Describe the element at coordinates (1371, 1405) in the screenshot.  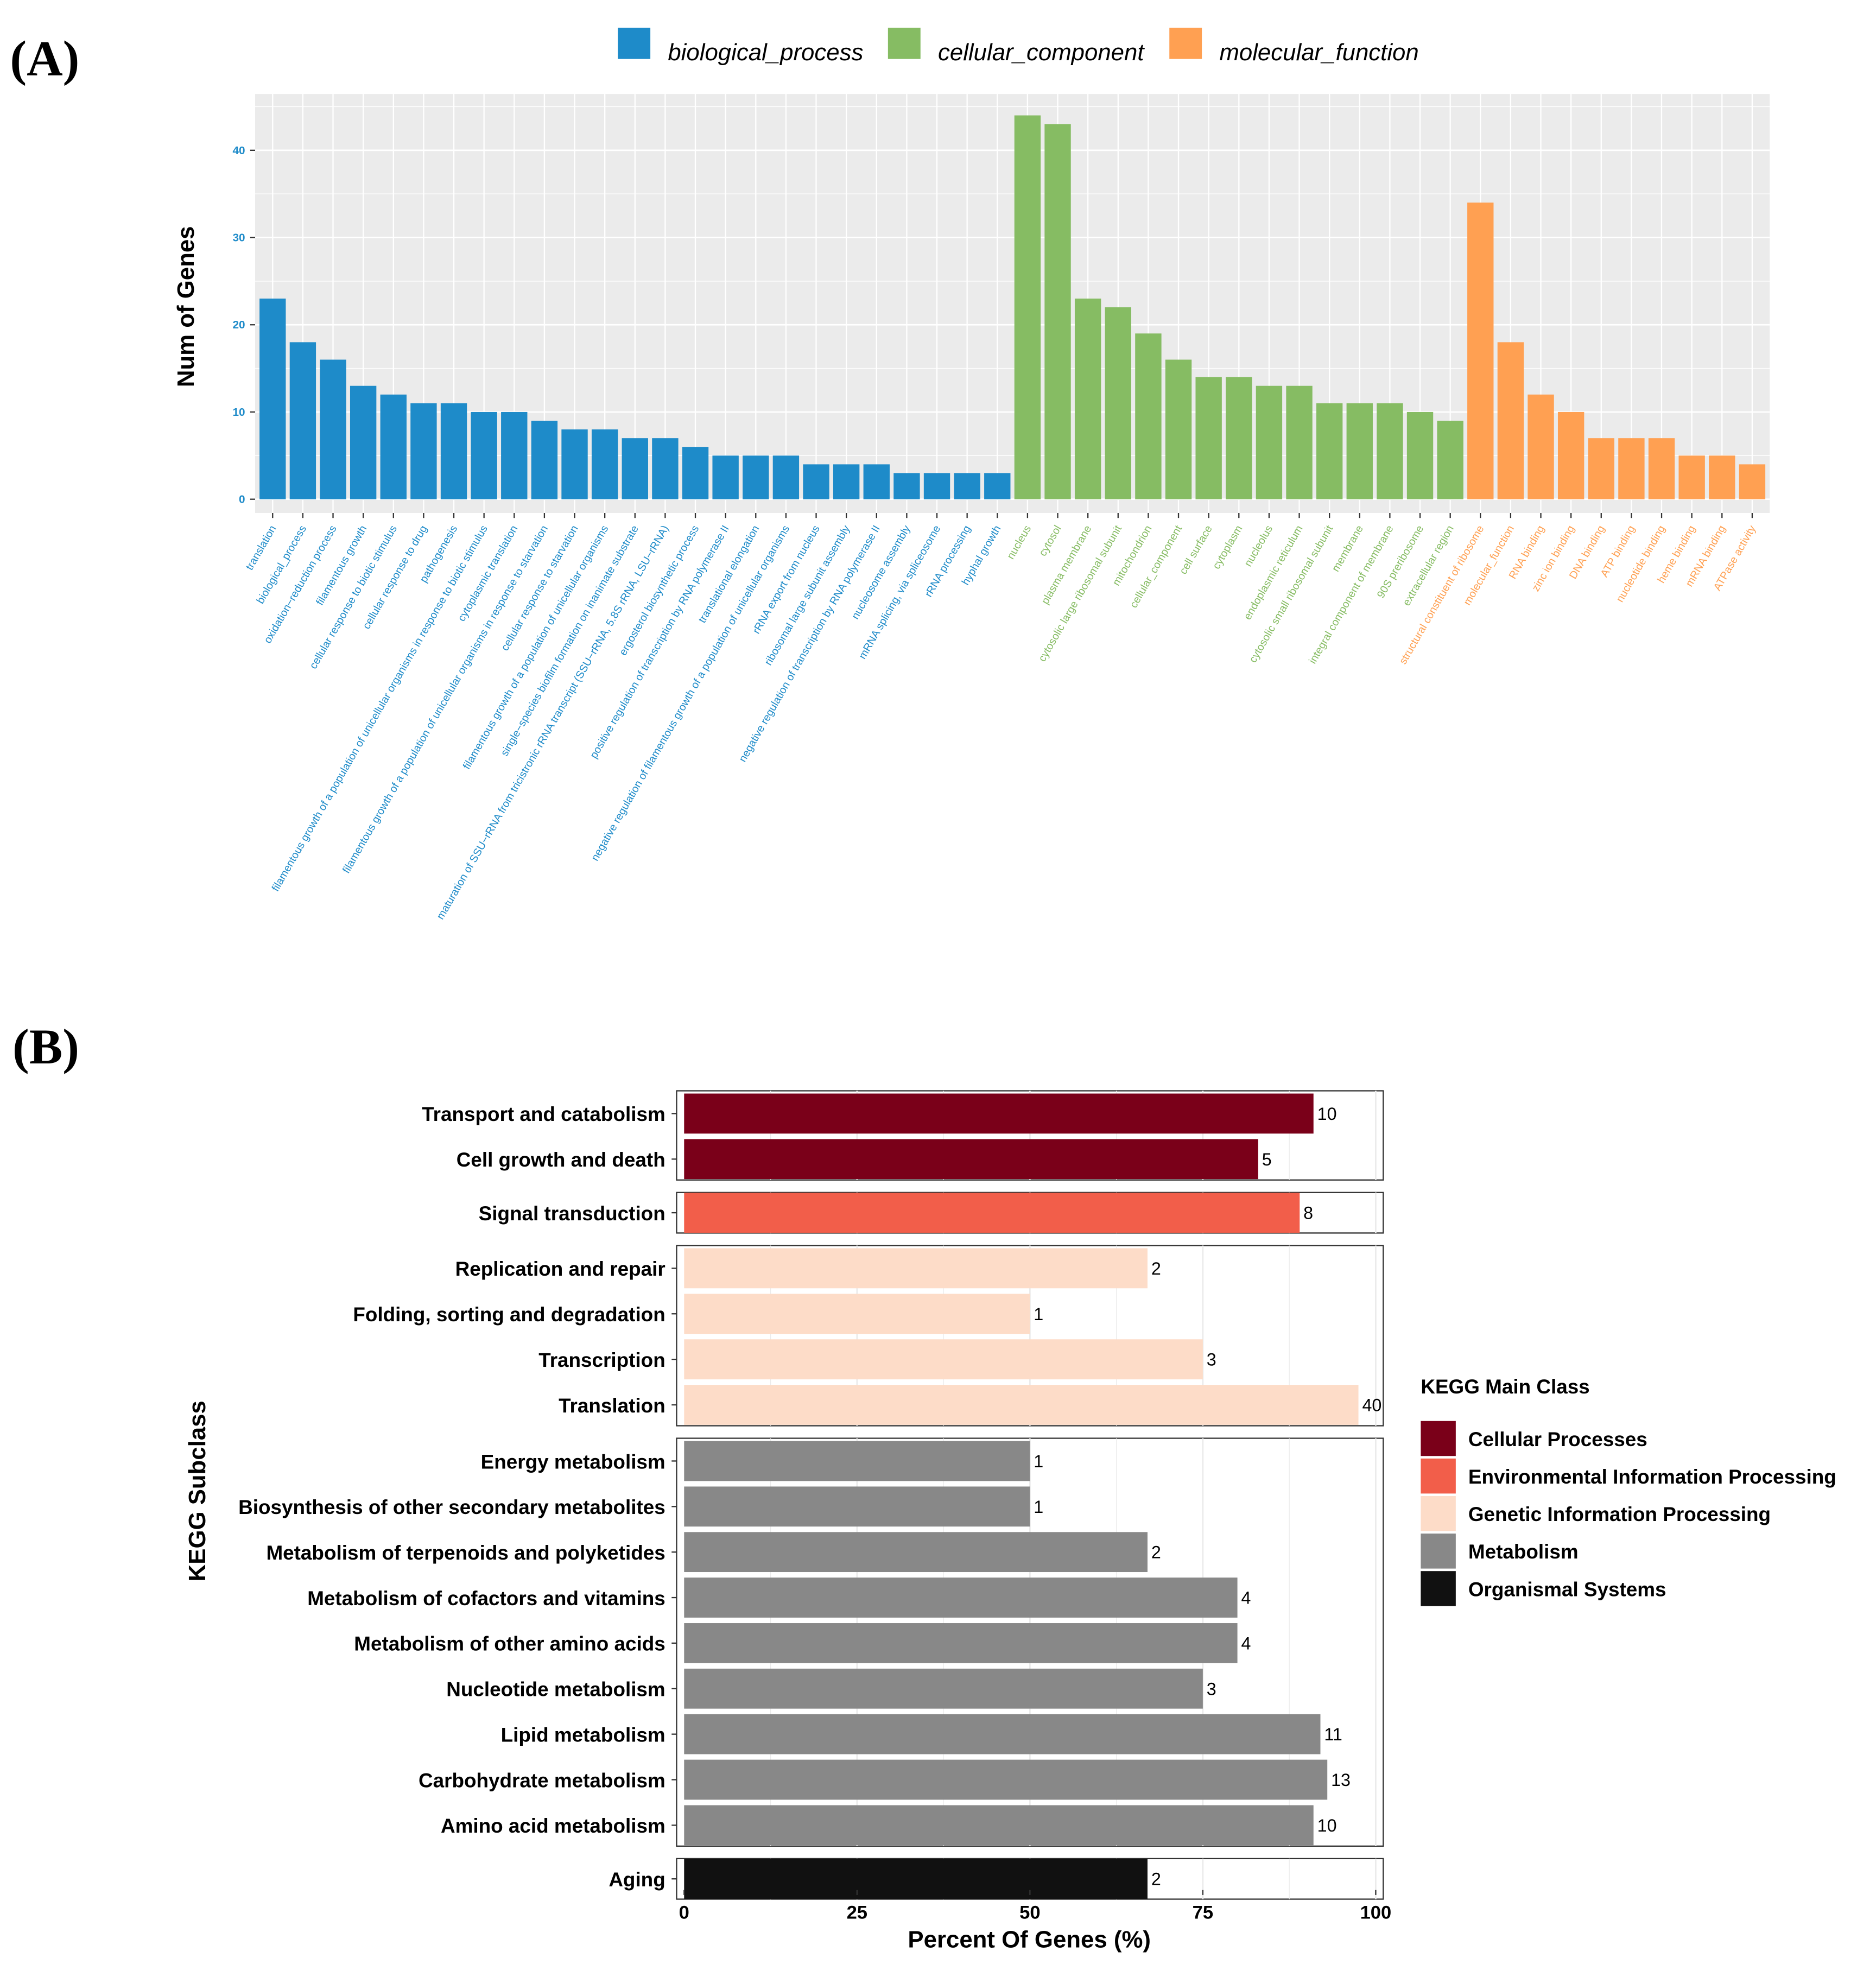
I see `bar-count-label: 40` at that location.